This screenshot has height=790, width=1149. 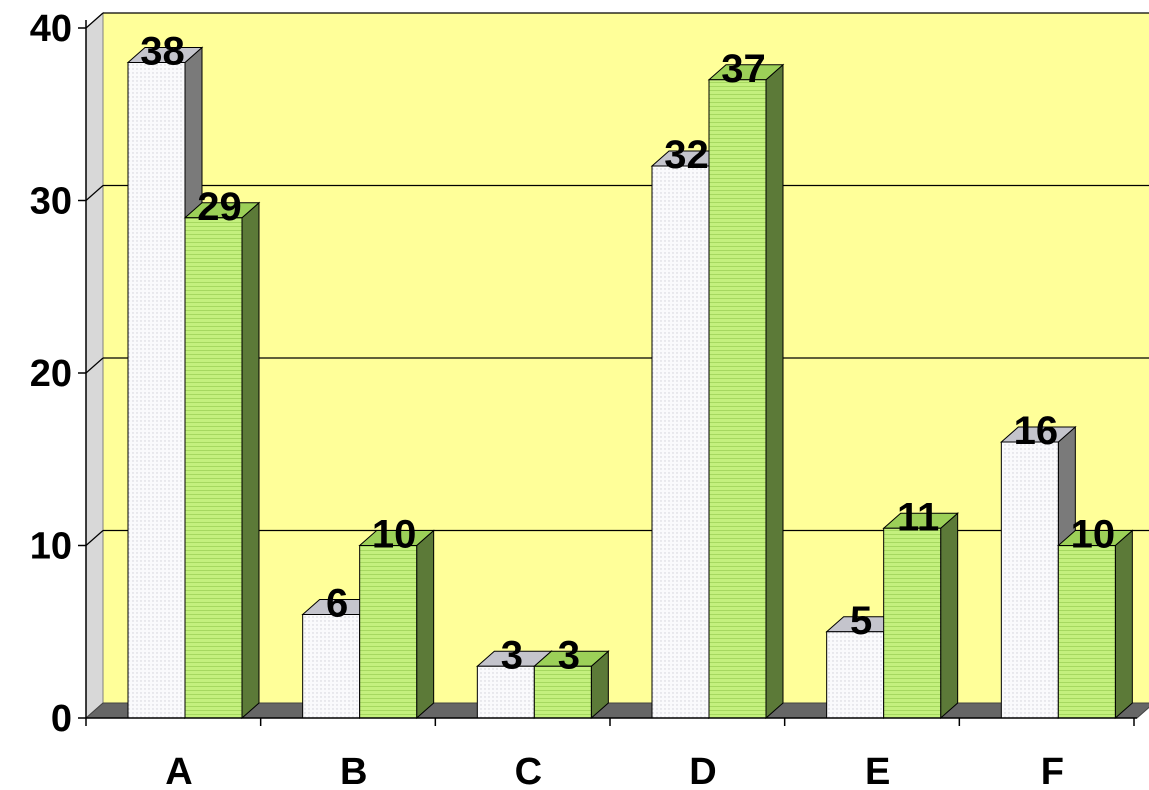 I want to click on bar-A-series2, so click(x=213, y=468).